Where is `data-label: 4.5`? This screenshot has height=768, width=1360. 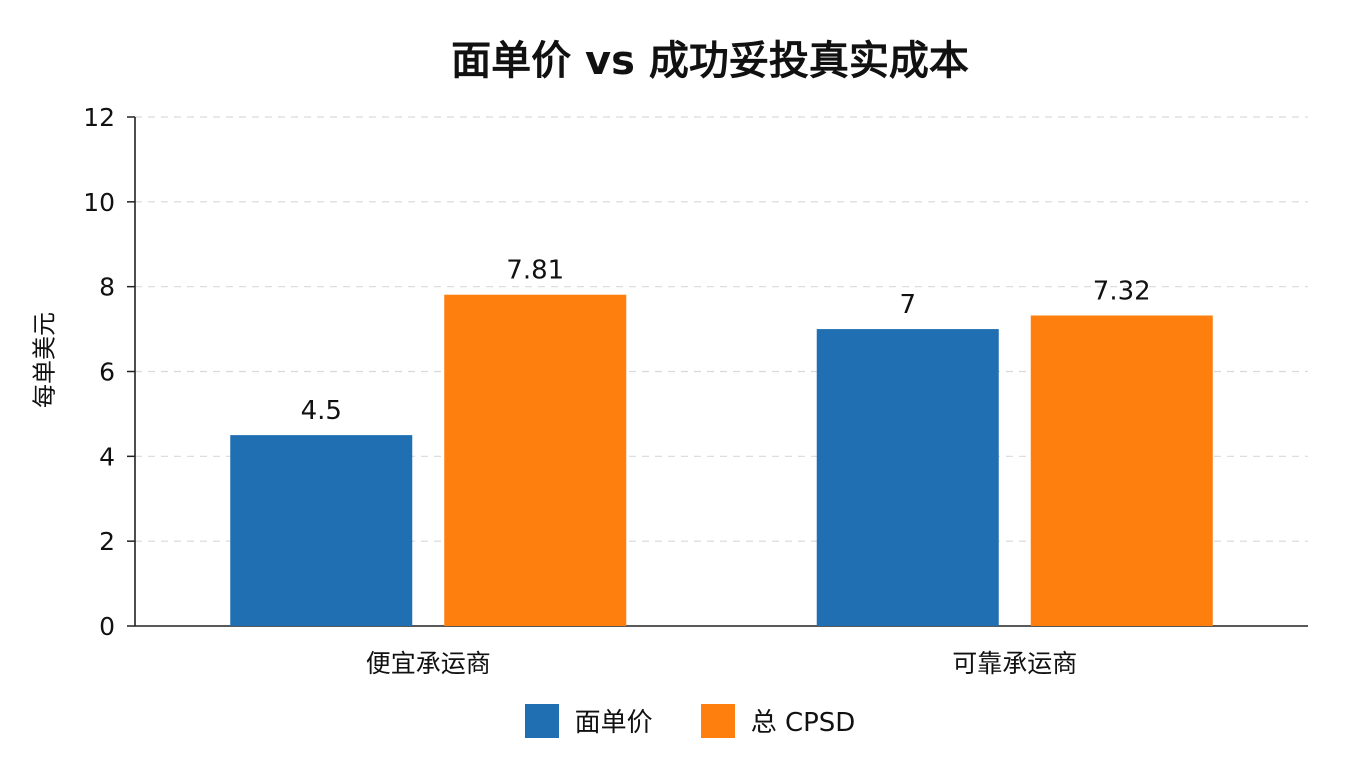 data-label: 4.5 is located at coordinates (321, 411).